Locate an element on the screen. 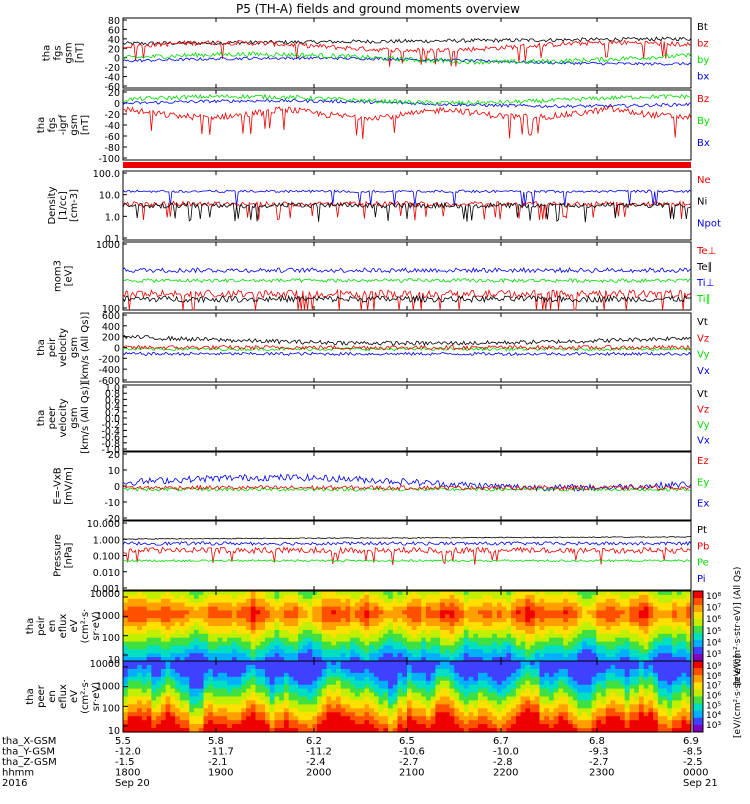 The width and height of the screenshot is (750, 804). colorbar-frame is located at coordinates (698, 696).